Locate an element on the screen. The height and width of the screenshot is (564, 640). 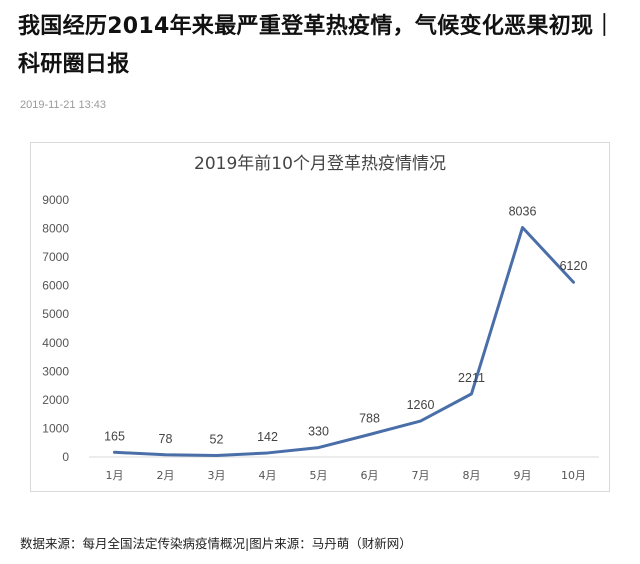
y-axis-ticks: 0 1000 2000 3000 4000 5000 6000 7000 8000 9000 is located at coordinates (55, 328).